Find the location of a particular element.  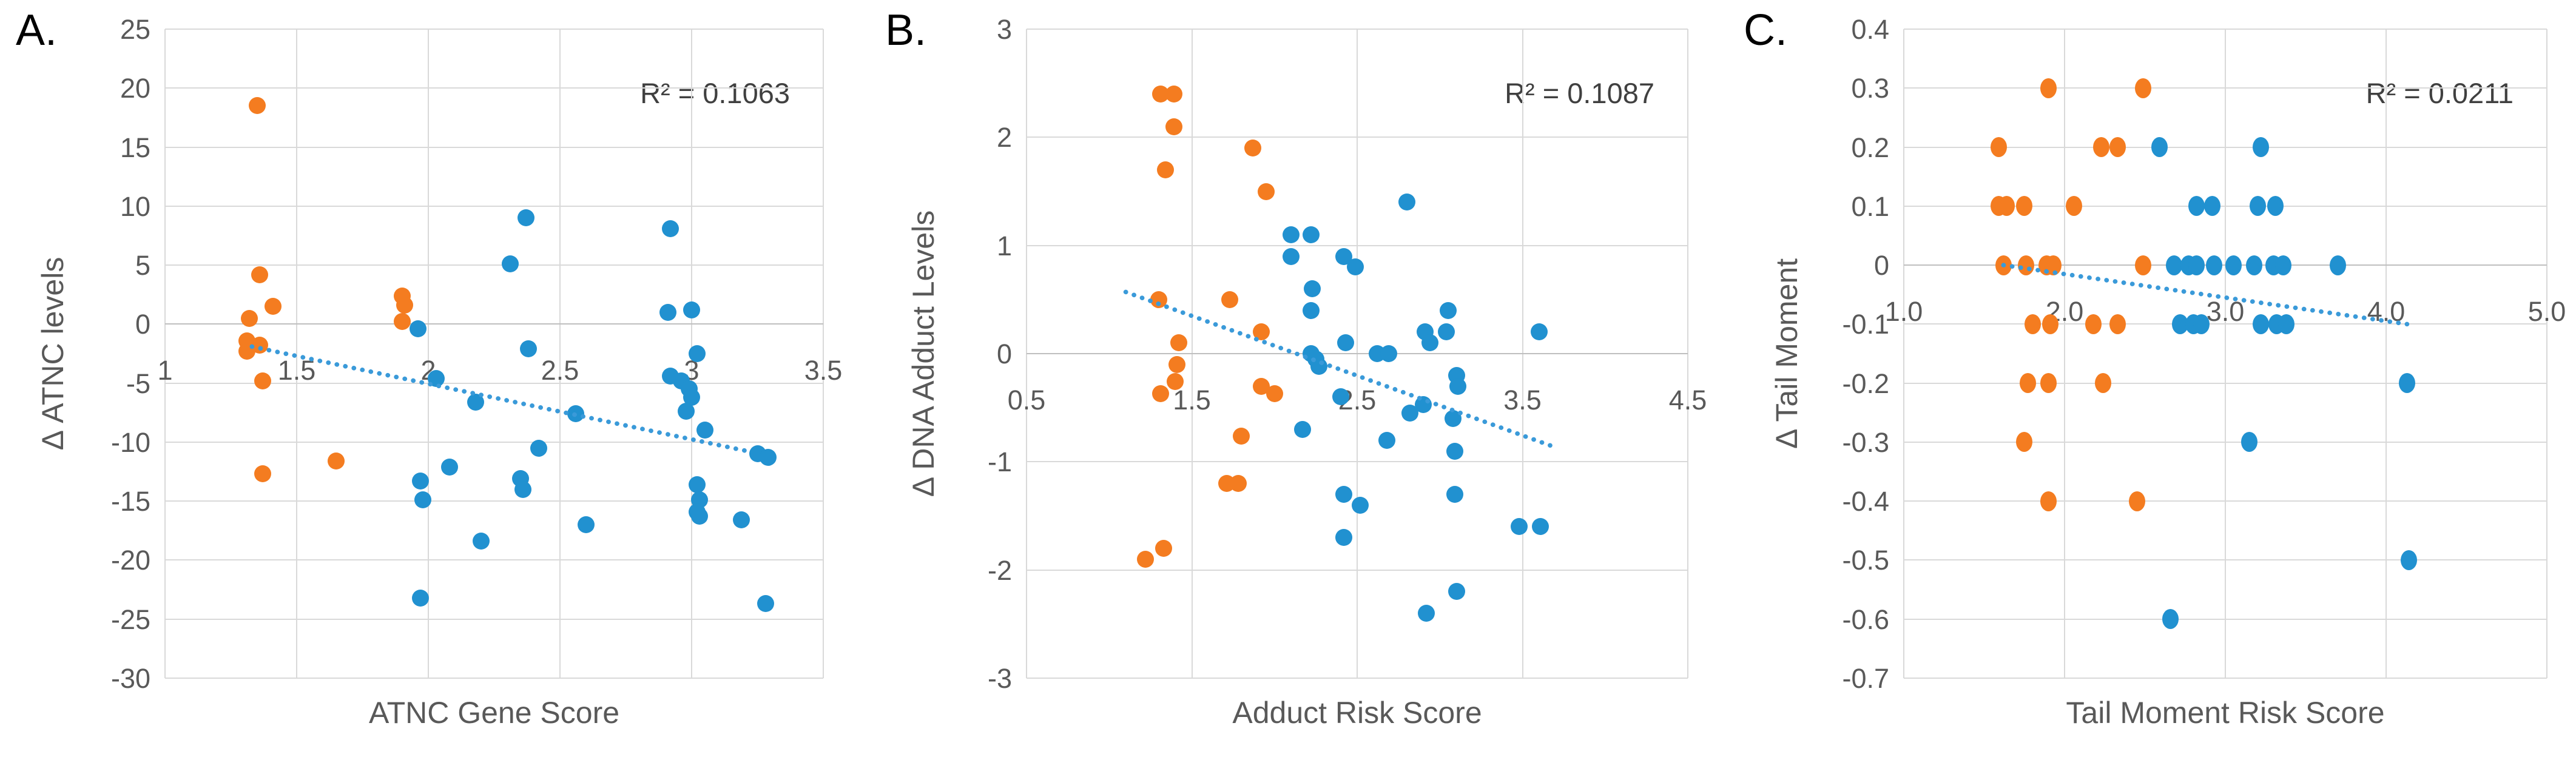

y-tick-label: 10 is located at coordinates (135, 206).